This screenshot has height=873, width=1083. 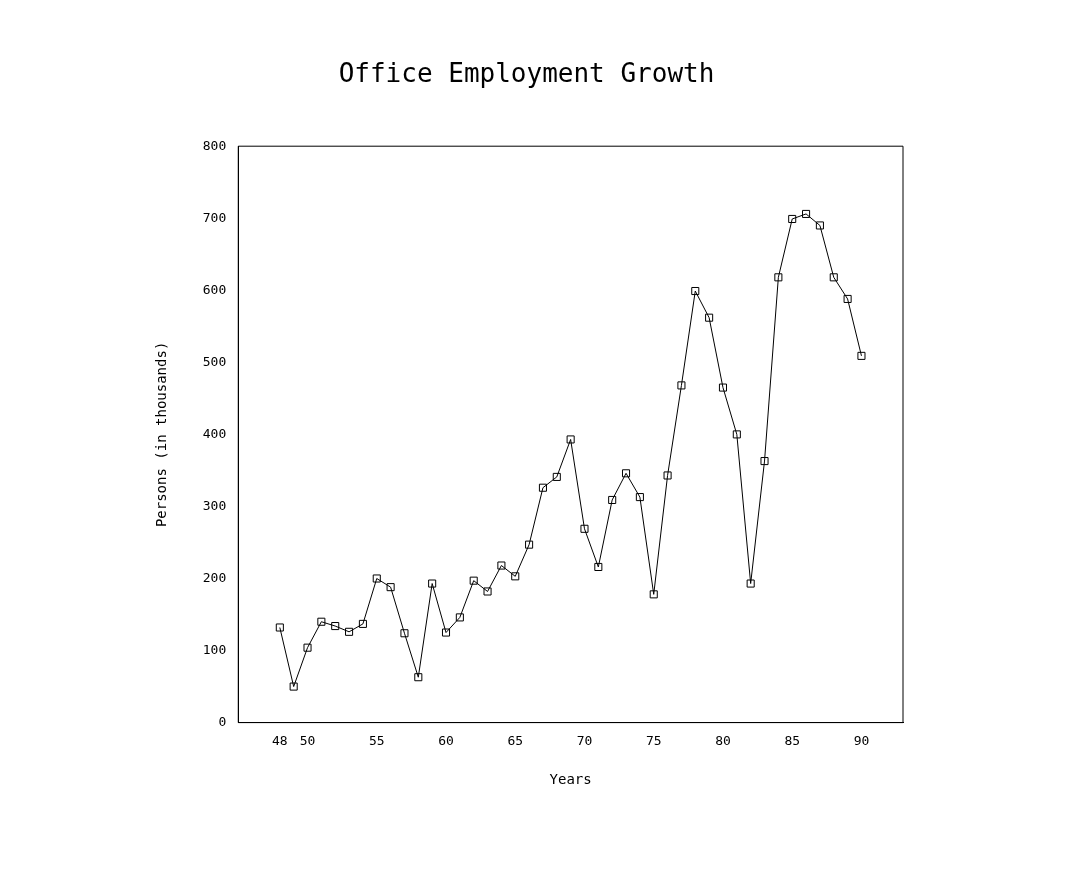 What do you see at coordinates (222, 721) in the screenshot?
I see `y-tick-label: 0` at bounding box center [222, 721].